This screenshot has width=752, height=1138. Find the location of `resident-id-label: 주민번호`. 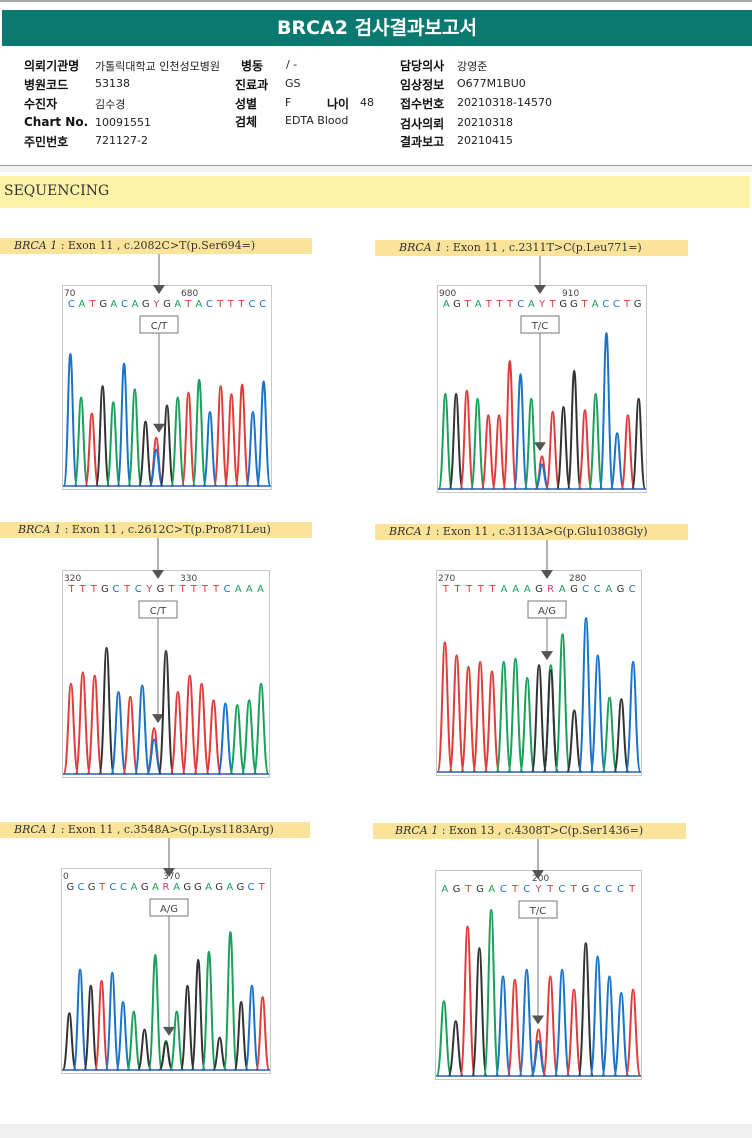

resident-id-label: 주민번호 is located at coordinates (46, 142).